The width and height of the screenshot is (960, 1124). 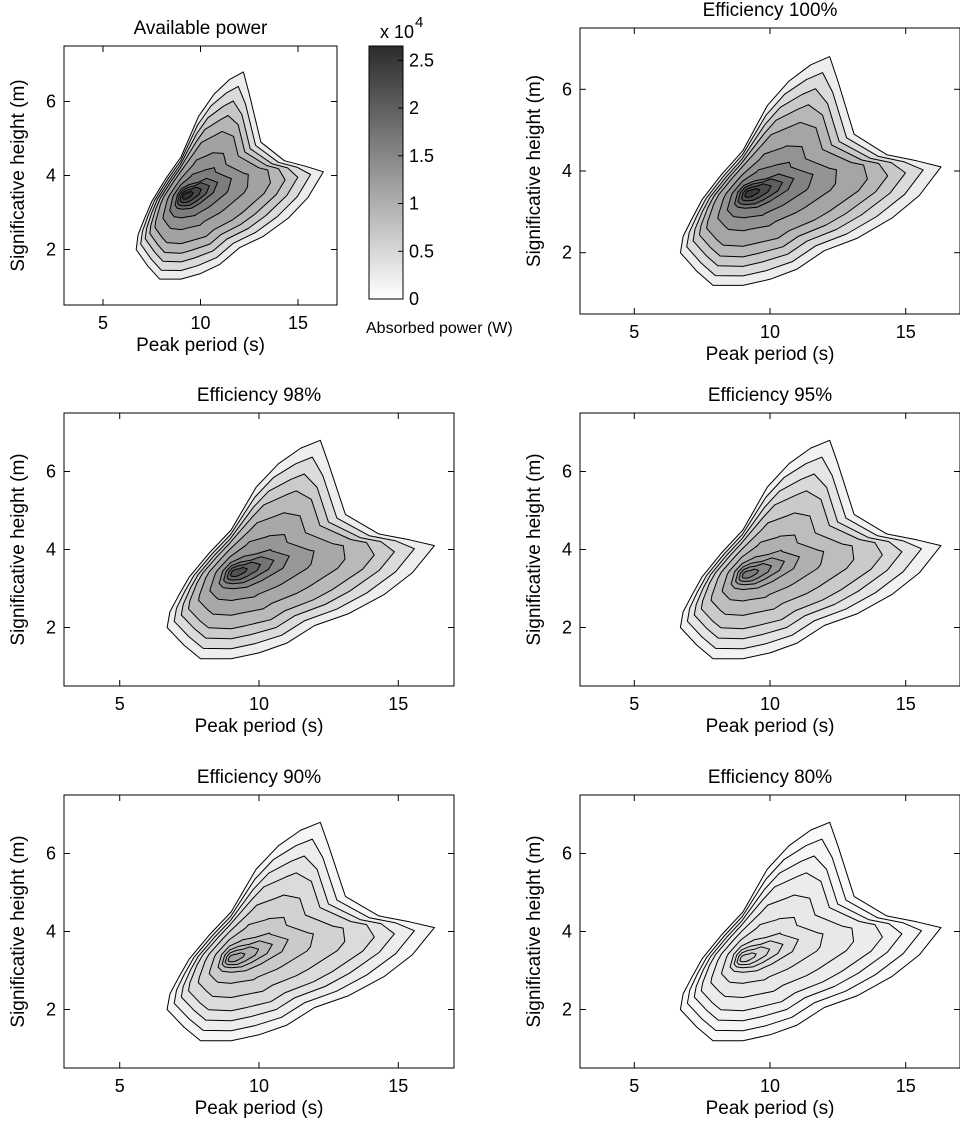 What do you see at coordinates (414, 204) in the screenshot?
I see `colorbar-tick-label: 1` at bounding box center [414, 204].